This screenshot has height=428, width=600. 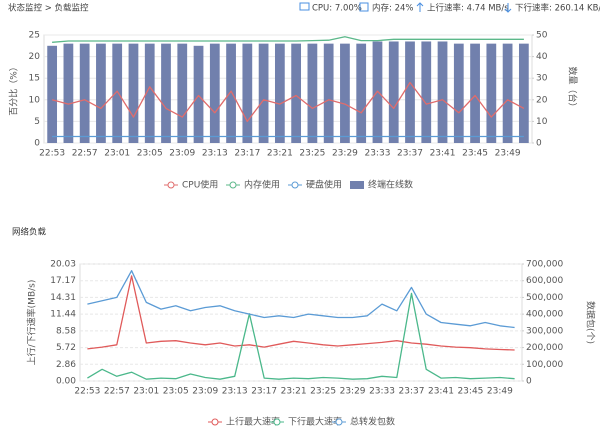 I want to click on memory-icon, so click(x=364, y=7).